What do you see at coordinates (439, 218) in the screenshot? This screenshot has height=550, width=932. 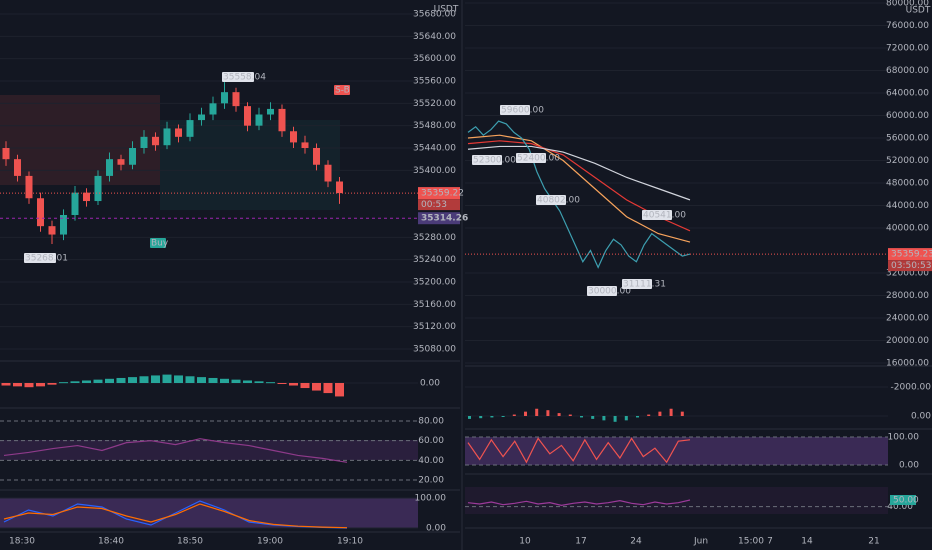 I see `level-tag` at bounding box center [439, 218].